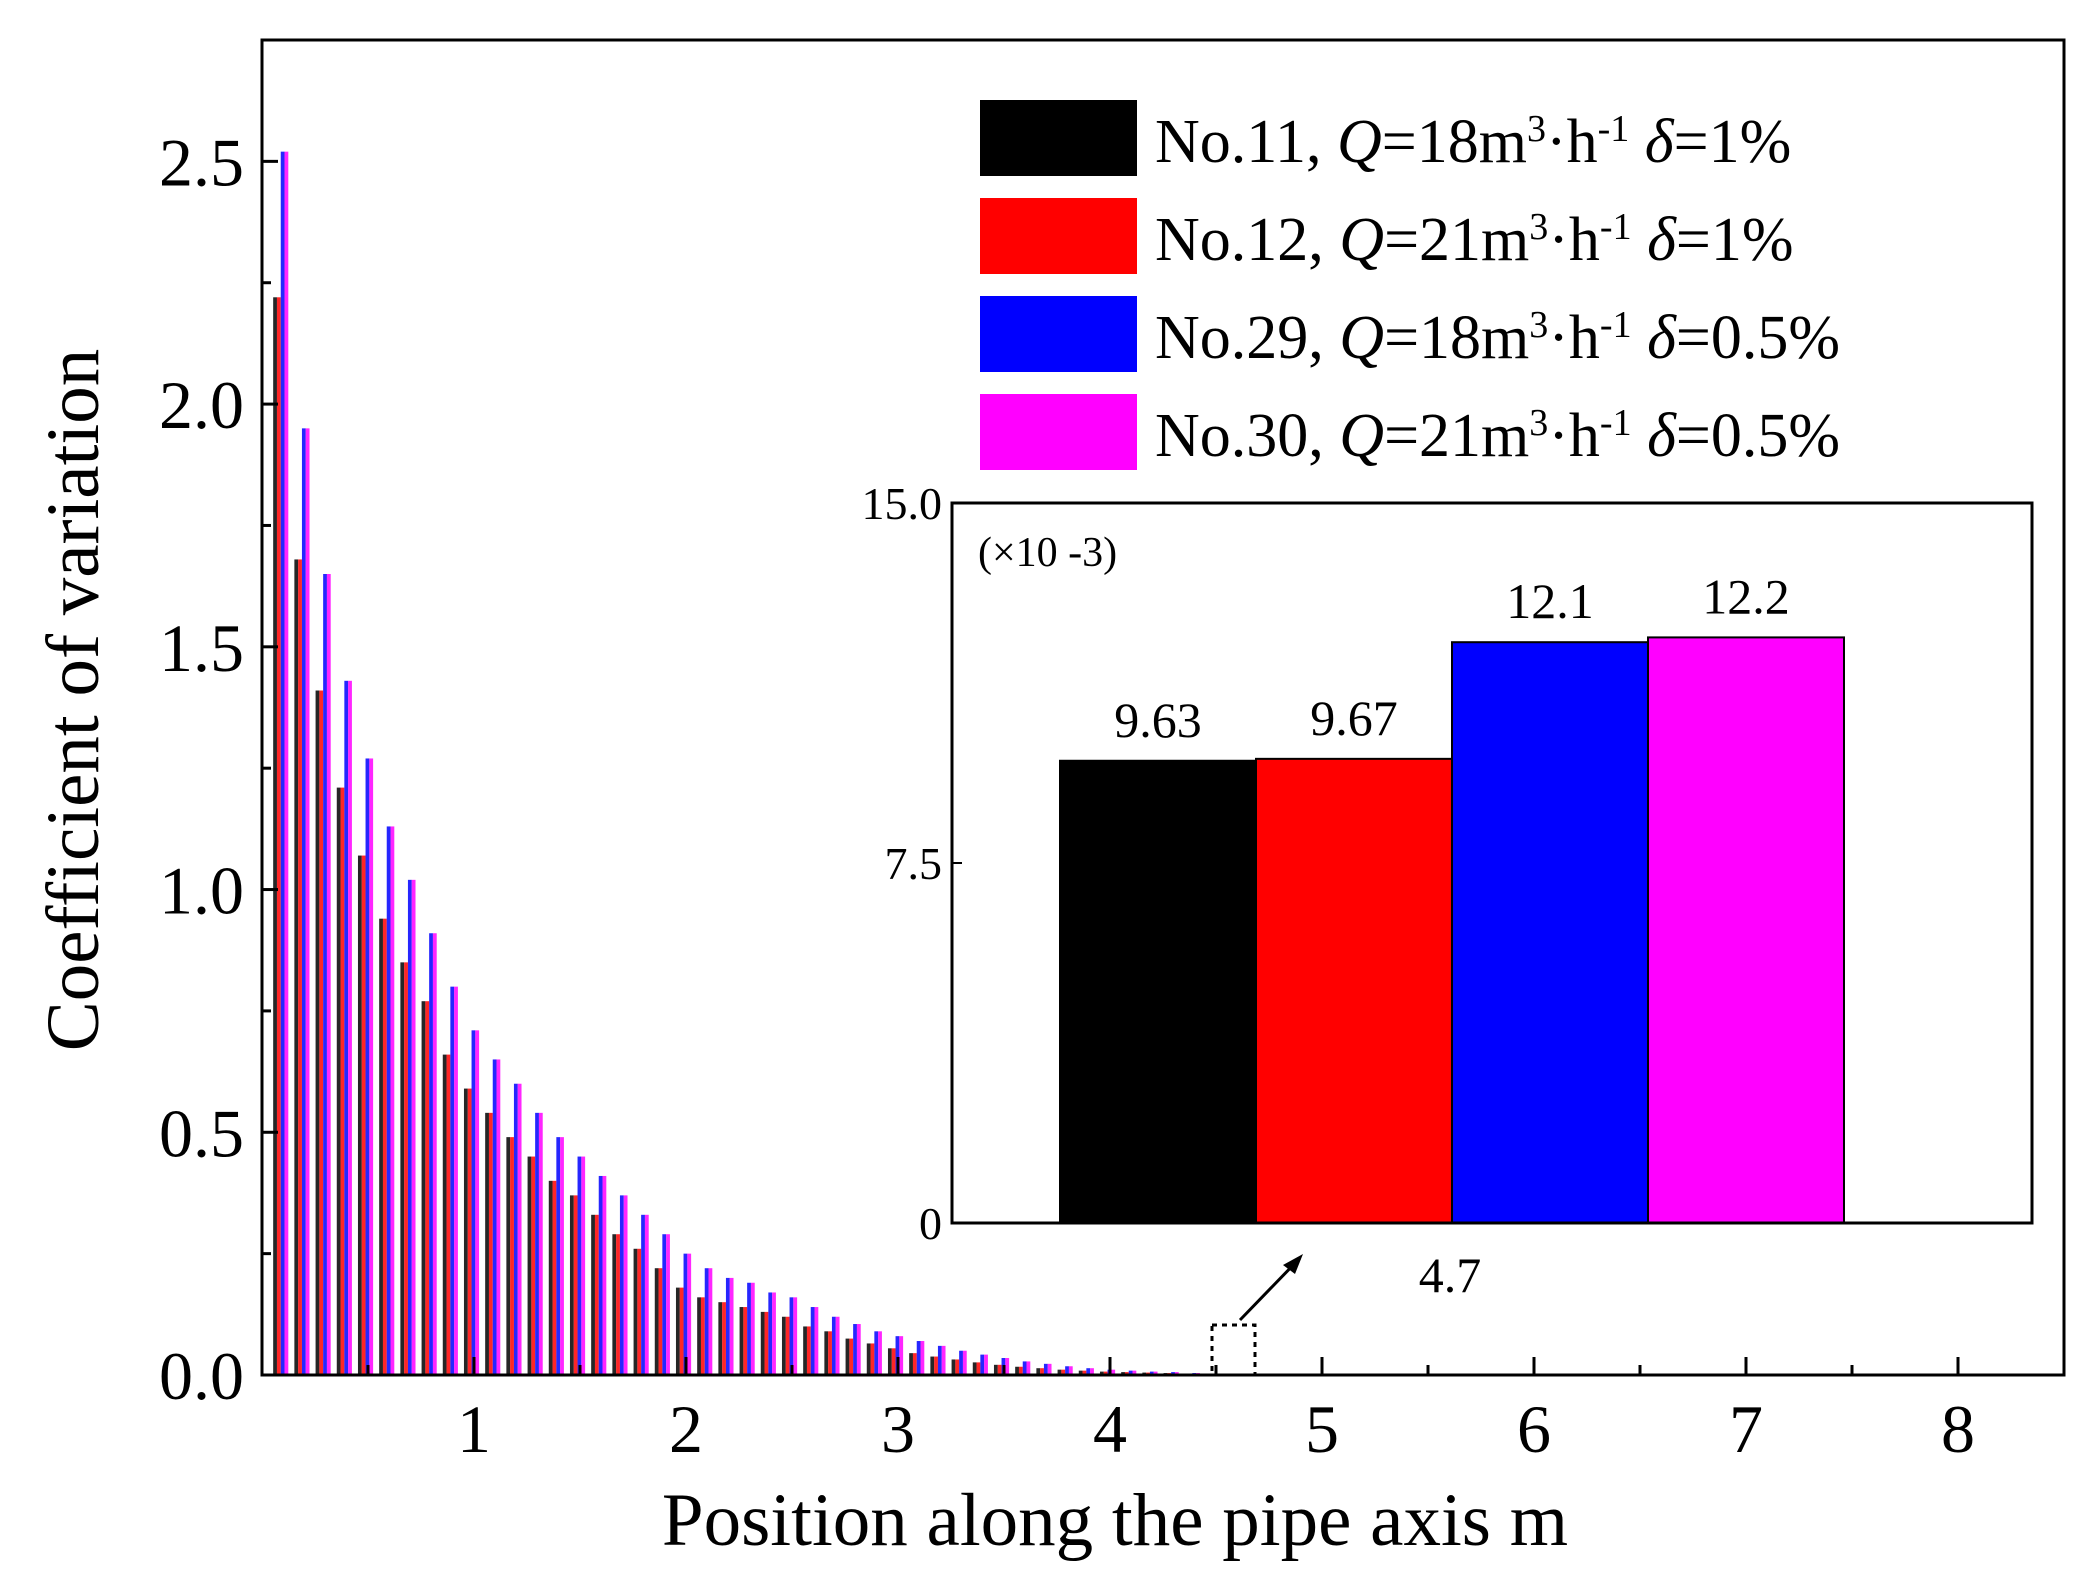  Describe the element at coordinates (1746, 1429) in the screenshot. I see `x-tick-label: 7` at that location.